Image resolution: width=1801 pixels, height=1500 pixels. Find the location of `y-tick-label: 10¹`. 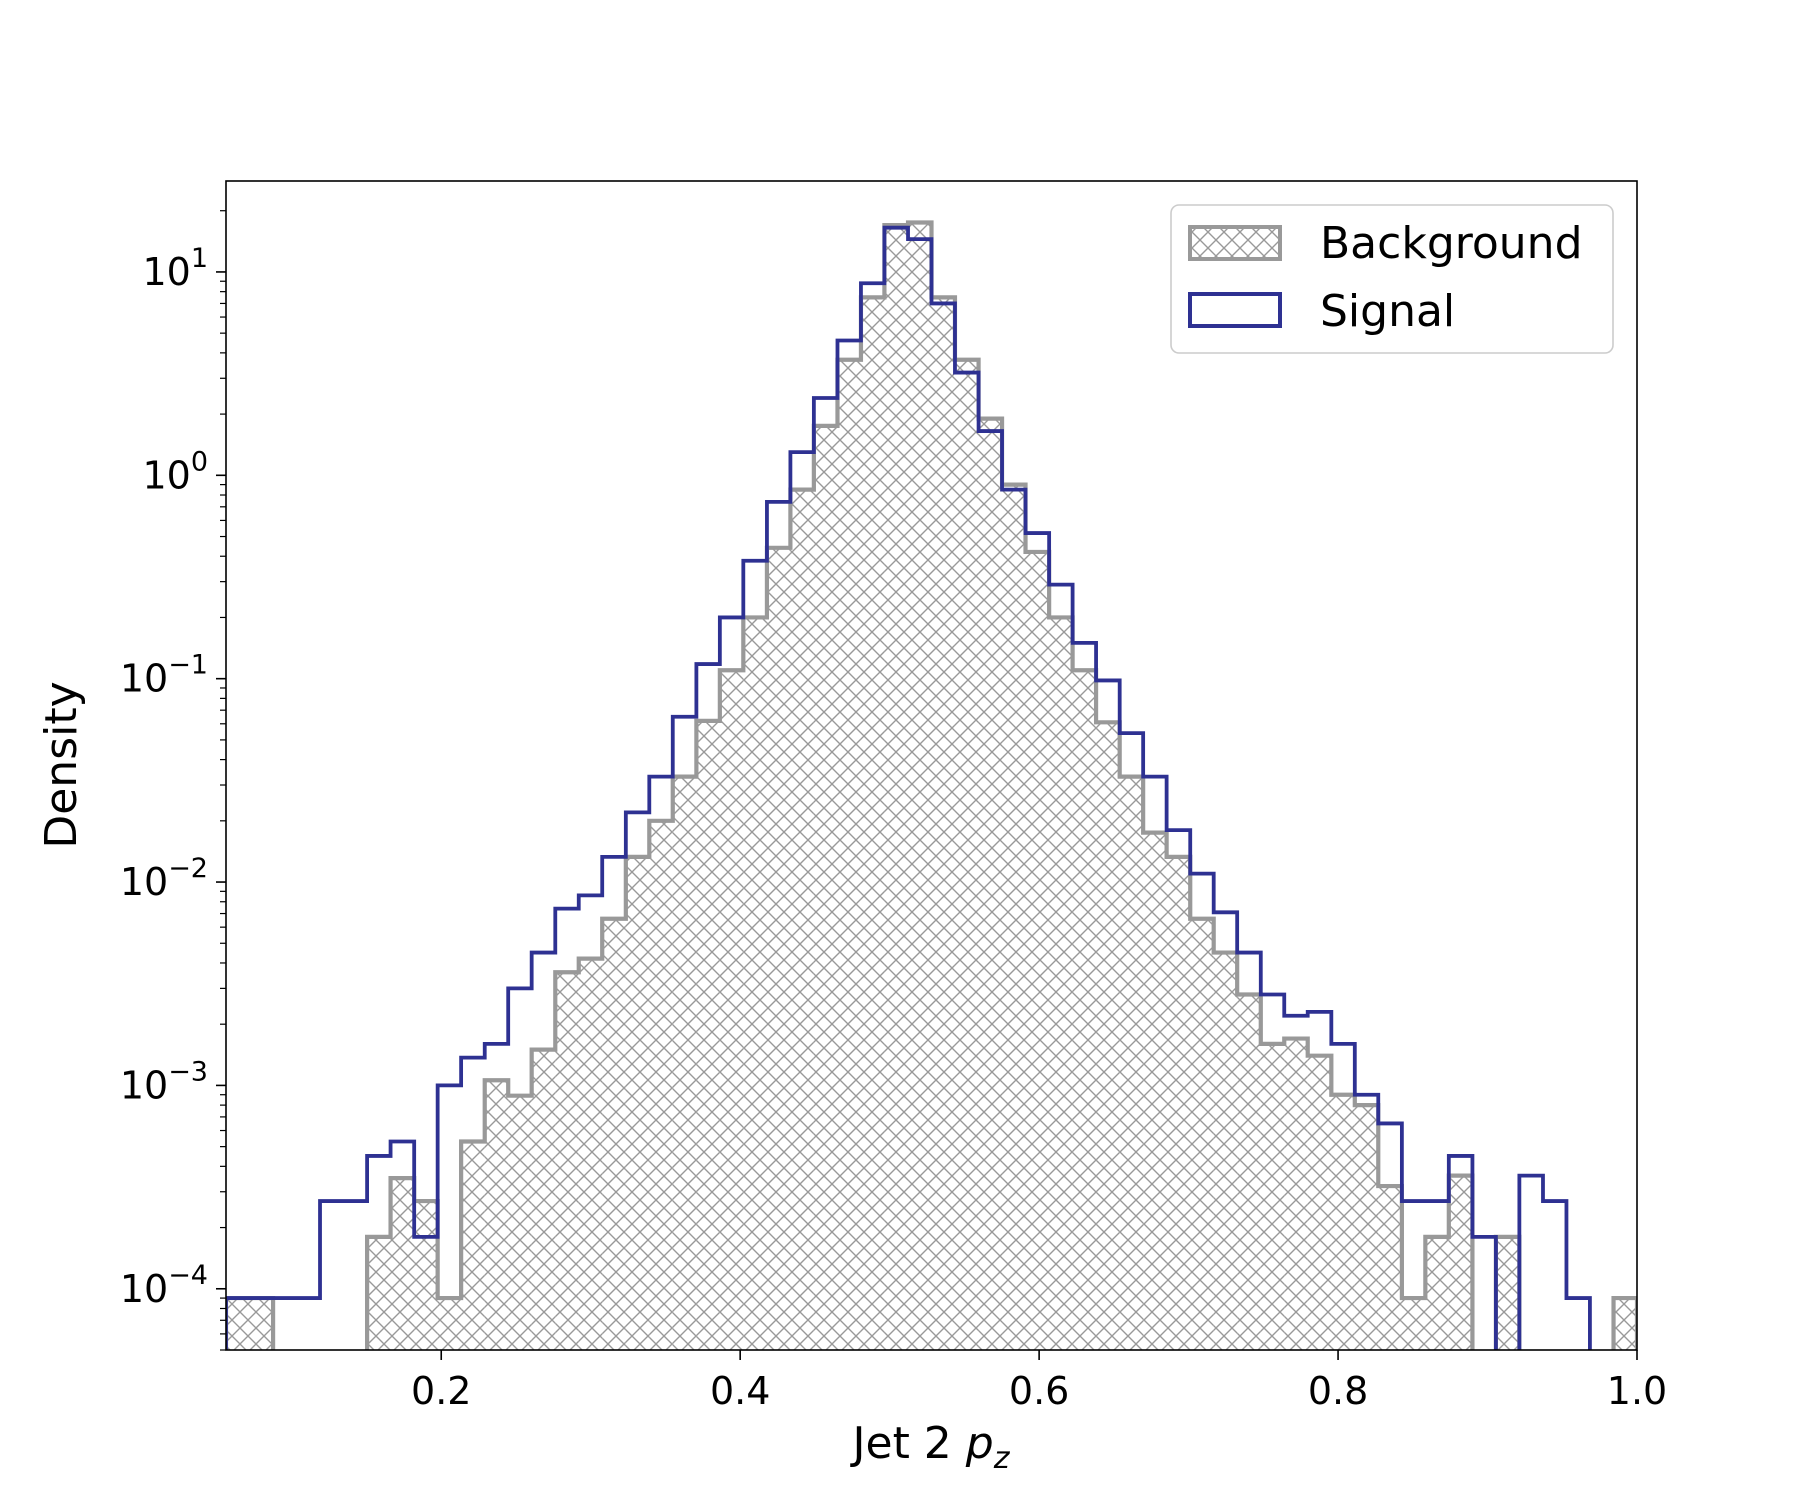

y-tick-label: 10¹ is located at coordinates (175, 268).